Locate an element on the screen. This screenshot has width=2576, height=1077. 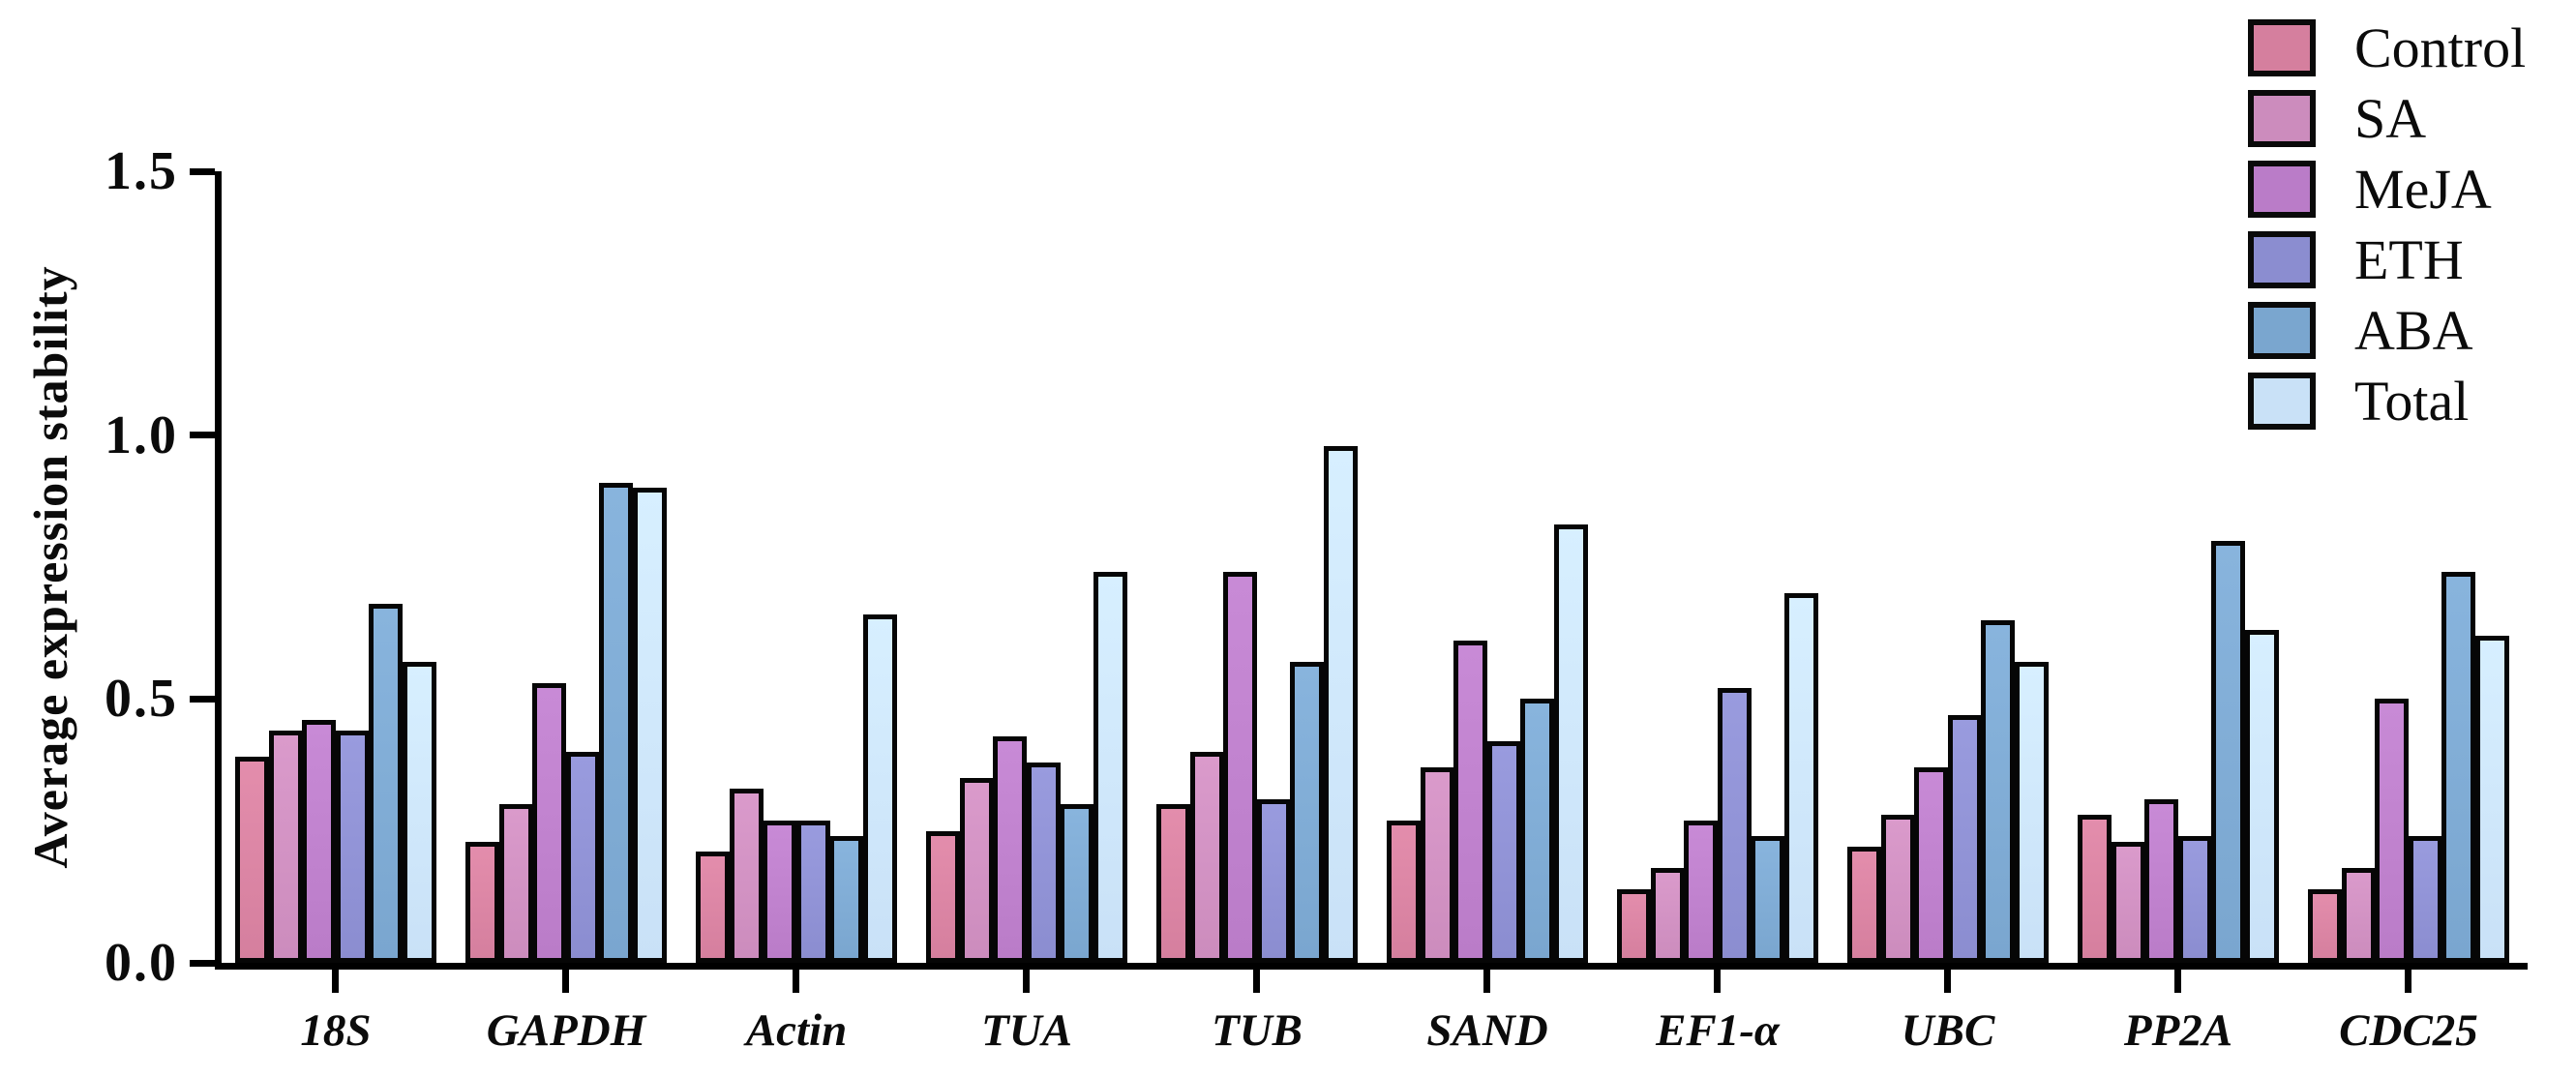
y-axis-title: Average expression stability is located at coordinates (50, 567).